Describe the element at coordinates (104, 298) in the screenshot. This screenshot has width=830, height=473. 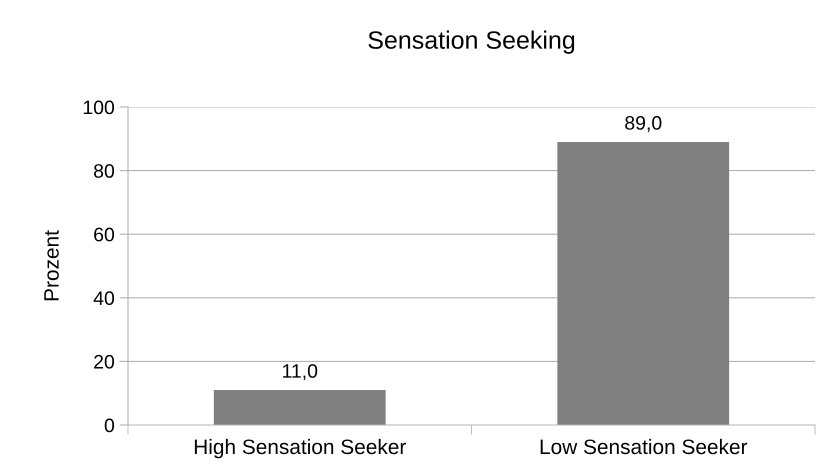
I see `y-tick-label: 40` at that location.